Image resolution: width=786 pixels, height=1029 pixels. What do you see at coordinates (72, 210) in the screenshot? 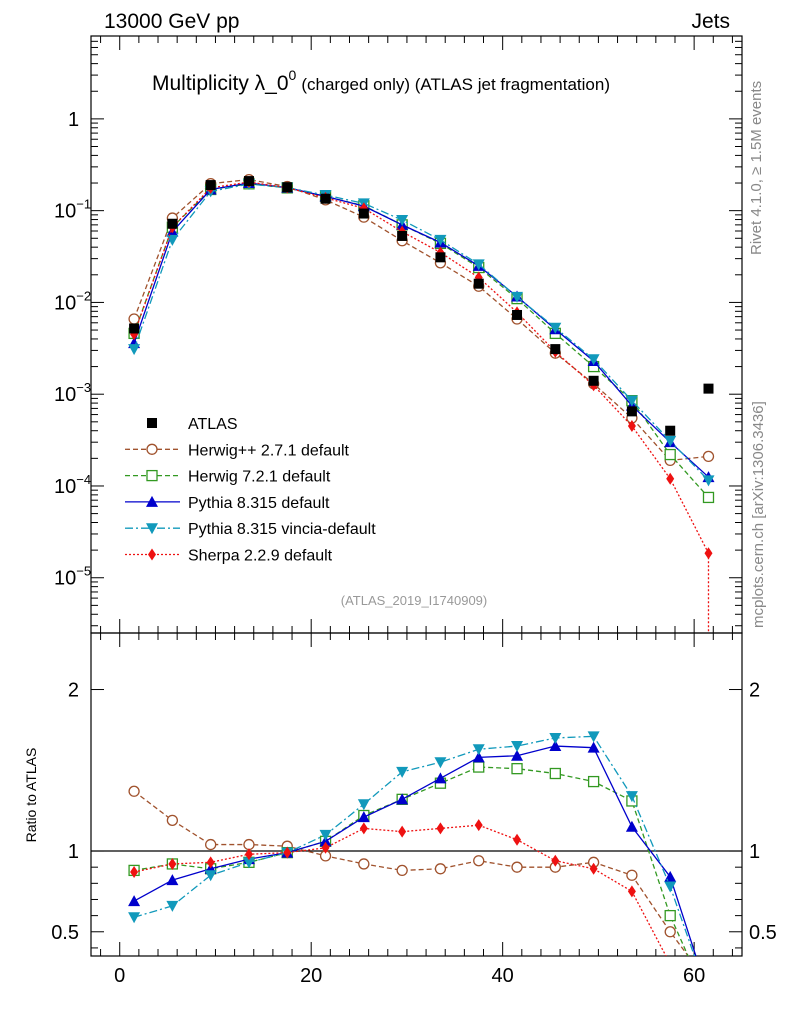
I see `y-tick-label: 10⁻¹` at bounding box center [72, 210].